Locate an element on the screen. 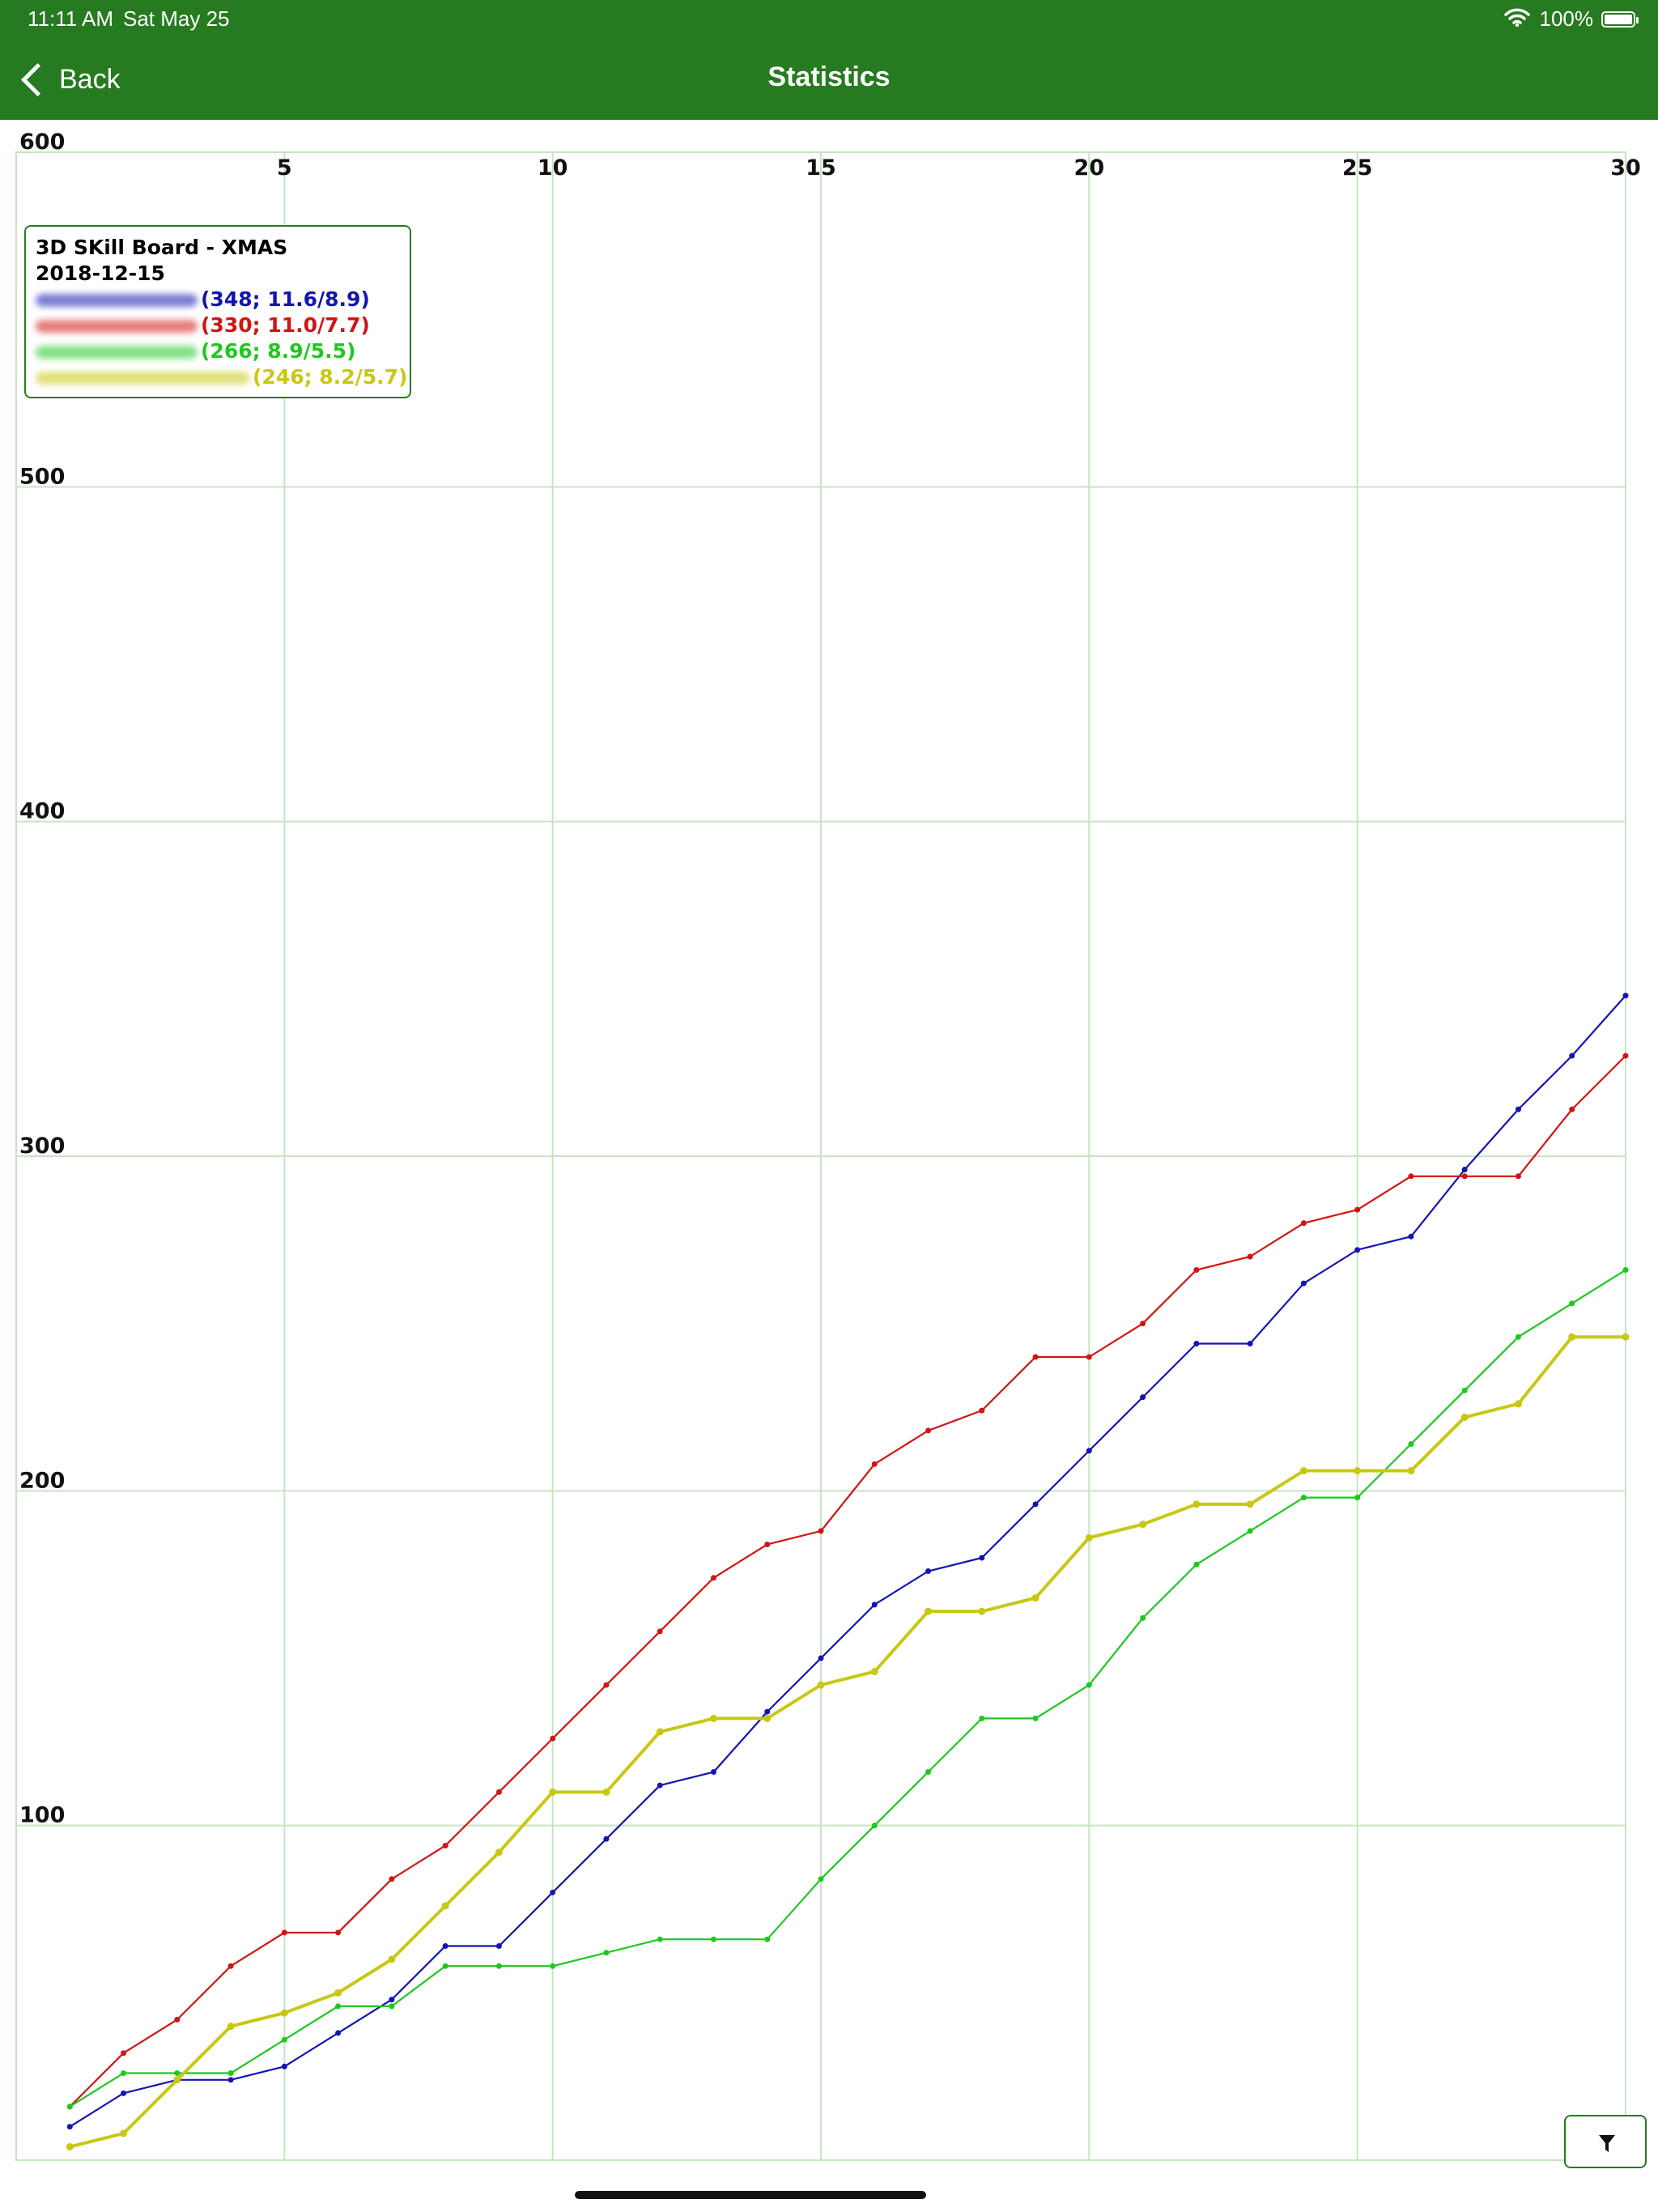 Image resolution: width=1658 pixels, height=2212 pixels. y-tick-label: 200 is located at coordinates (42, 1481).